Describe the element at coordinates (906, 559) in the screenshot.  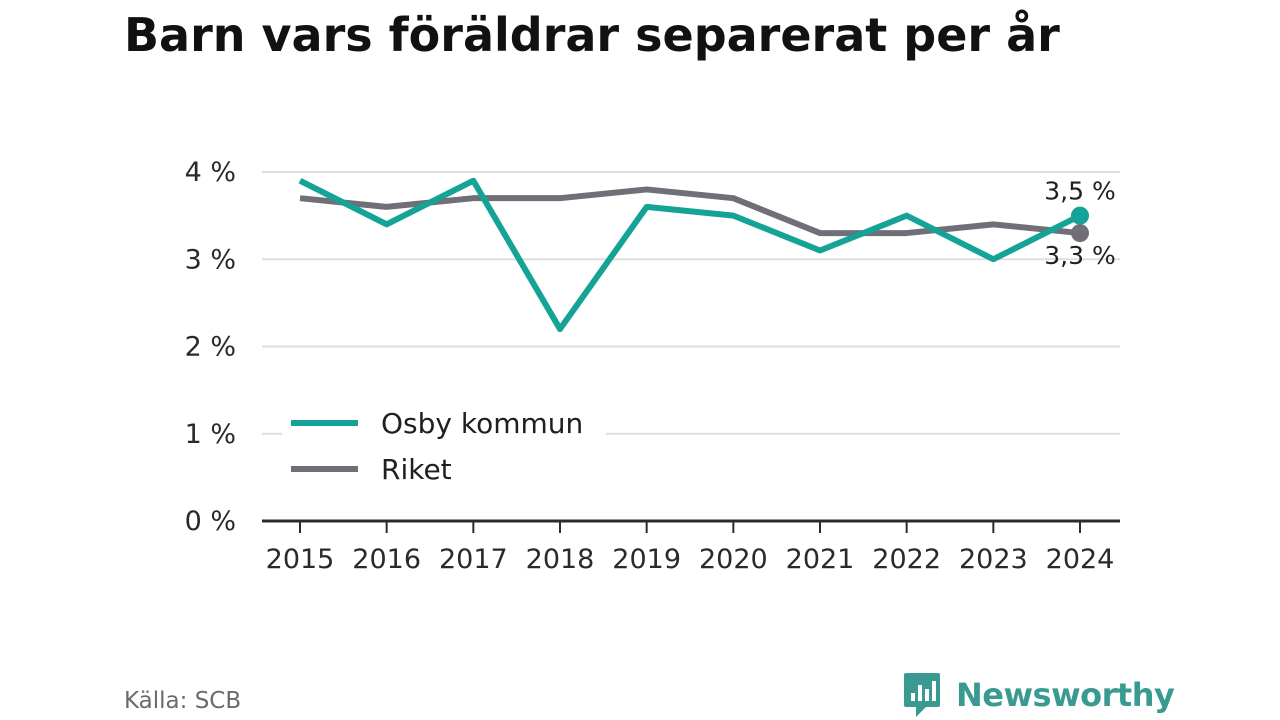
I see `x-tick-label: 2022` at that location.